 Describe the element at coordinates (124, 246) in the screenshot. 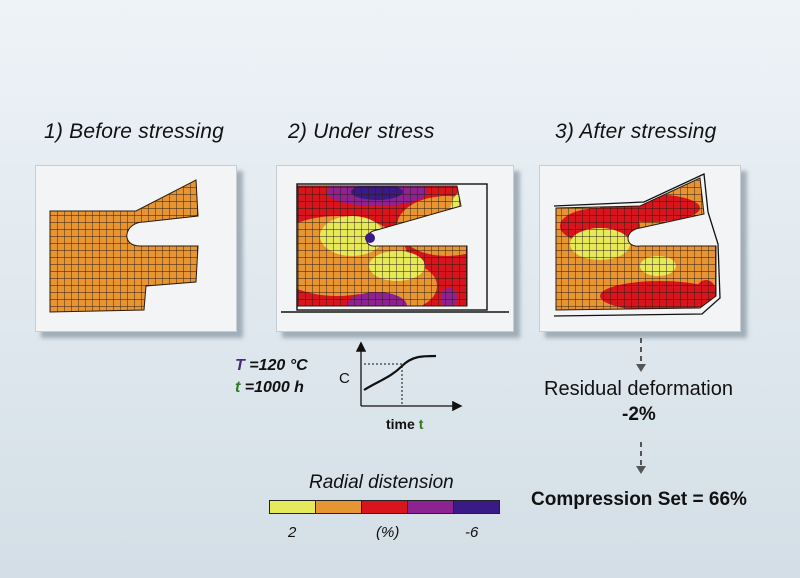

I see `seal-before-figure` at that location.